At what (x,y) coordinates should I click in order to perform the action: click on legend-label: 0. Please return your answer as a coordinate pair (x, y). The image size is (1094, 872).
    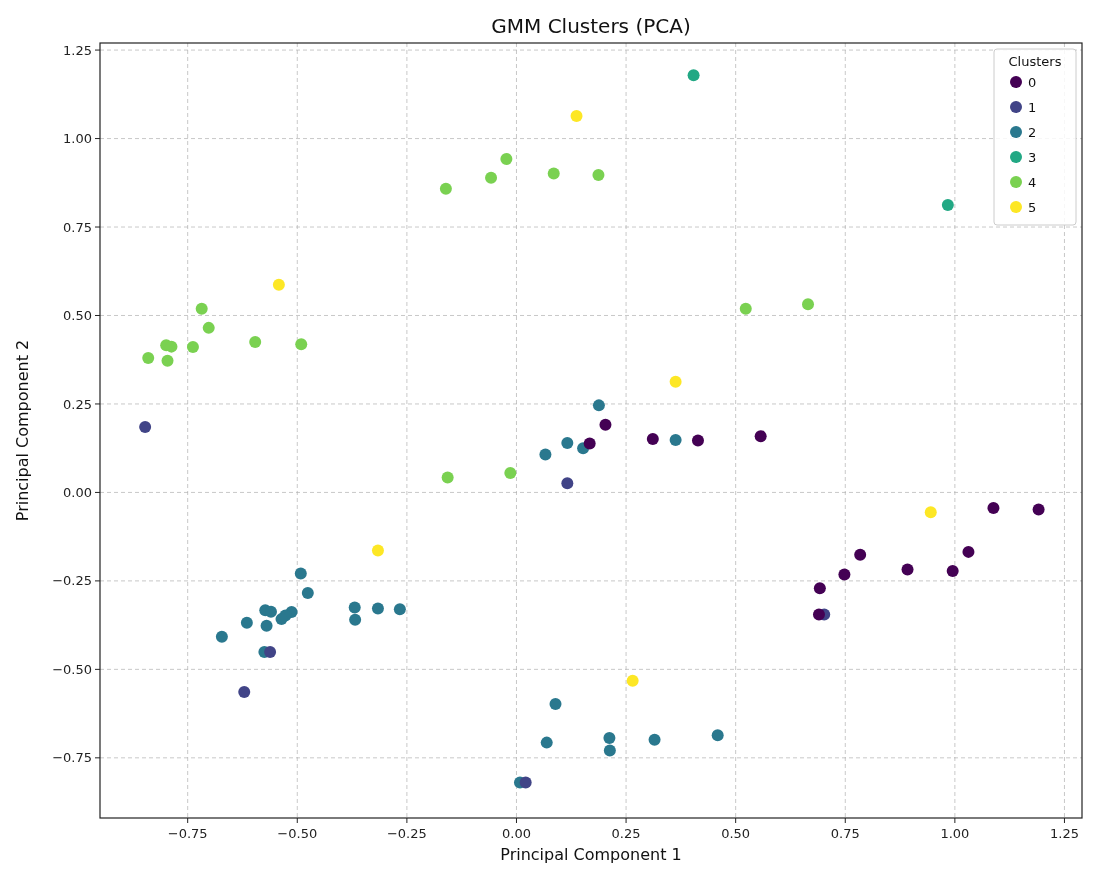
    Looking at the image, I should click on (1032, 82).